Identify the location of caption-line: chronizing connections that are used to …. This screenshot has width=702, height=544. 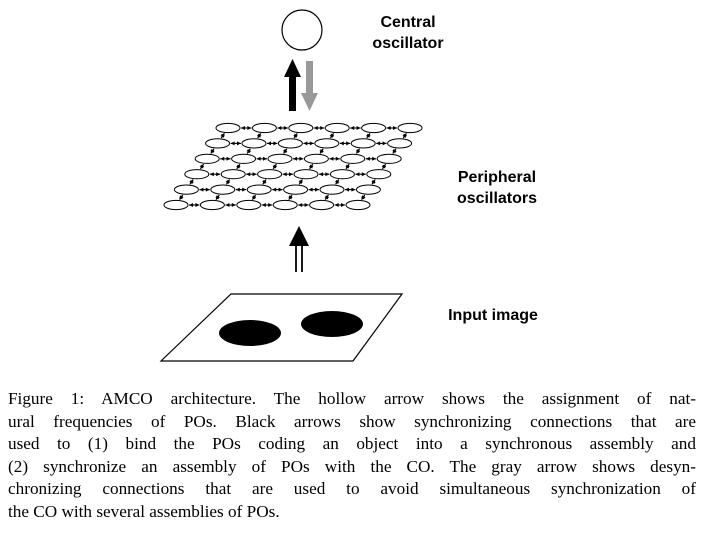
(352, 488).